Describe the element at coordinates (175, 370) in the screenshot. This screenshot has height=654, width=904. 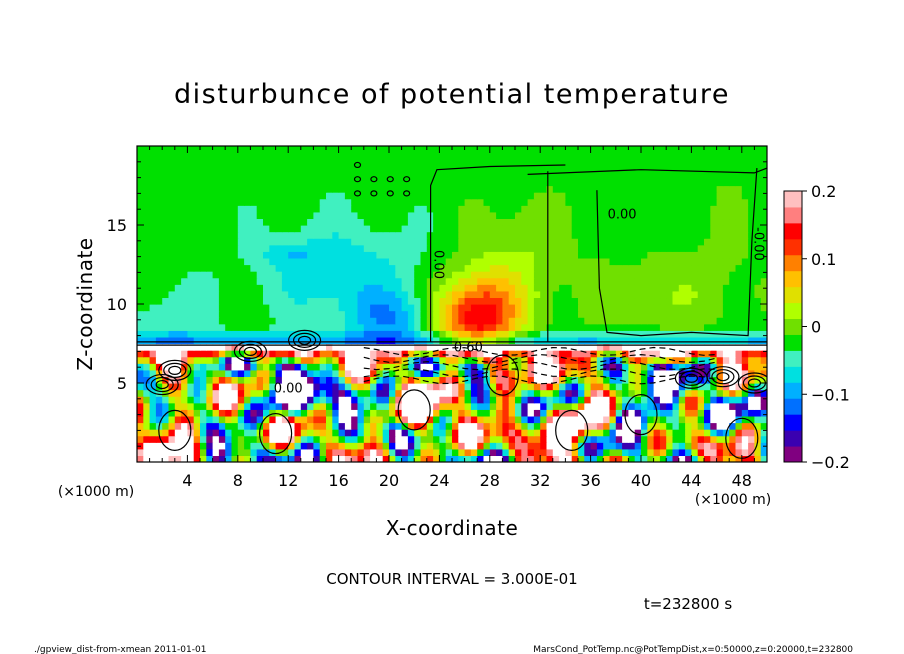
I see `contour-line` at that location.